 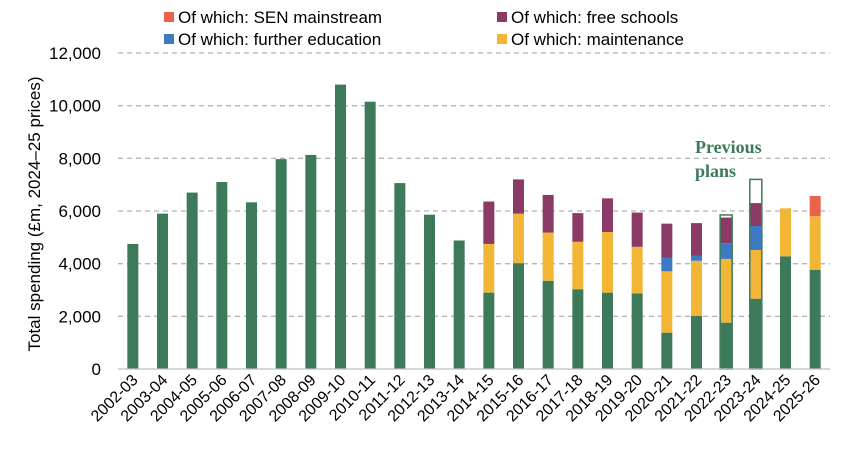 I want to click on y-tick-label: 12,000, so click(x=75, y=53).